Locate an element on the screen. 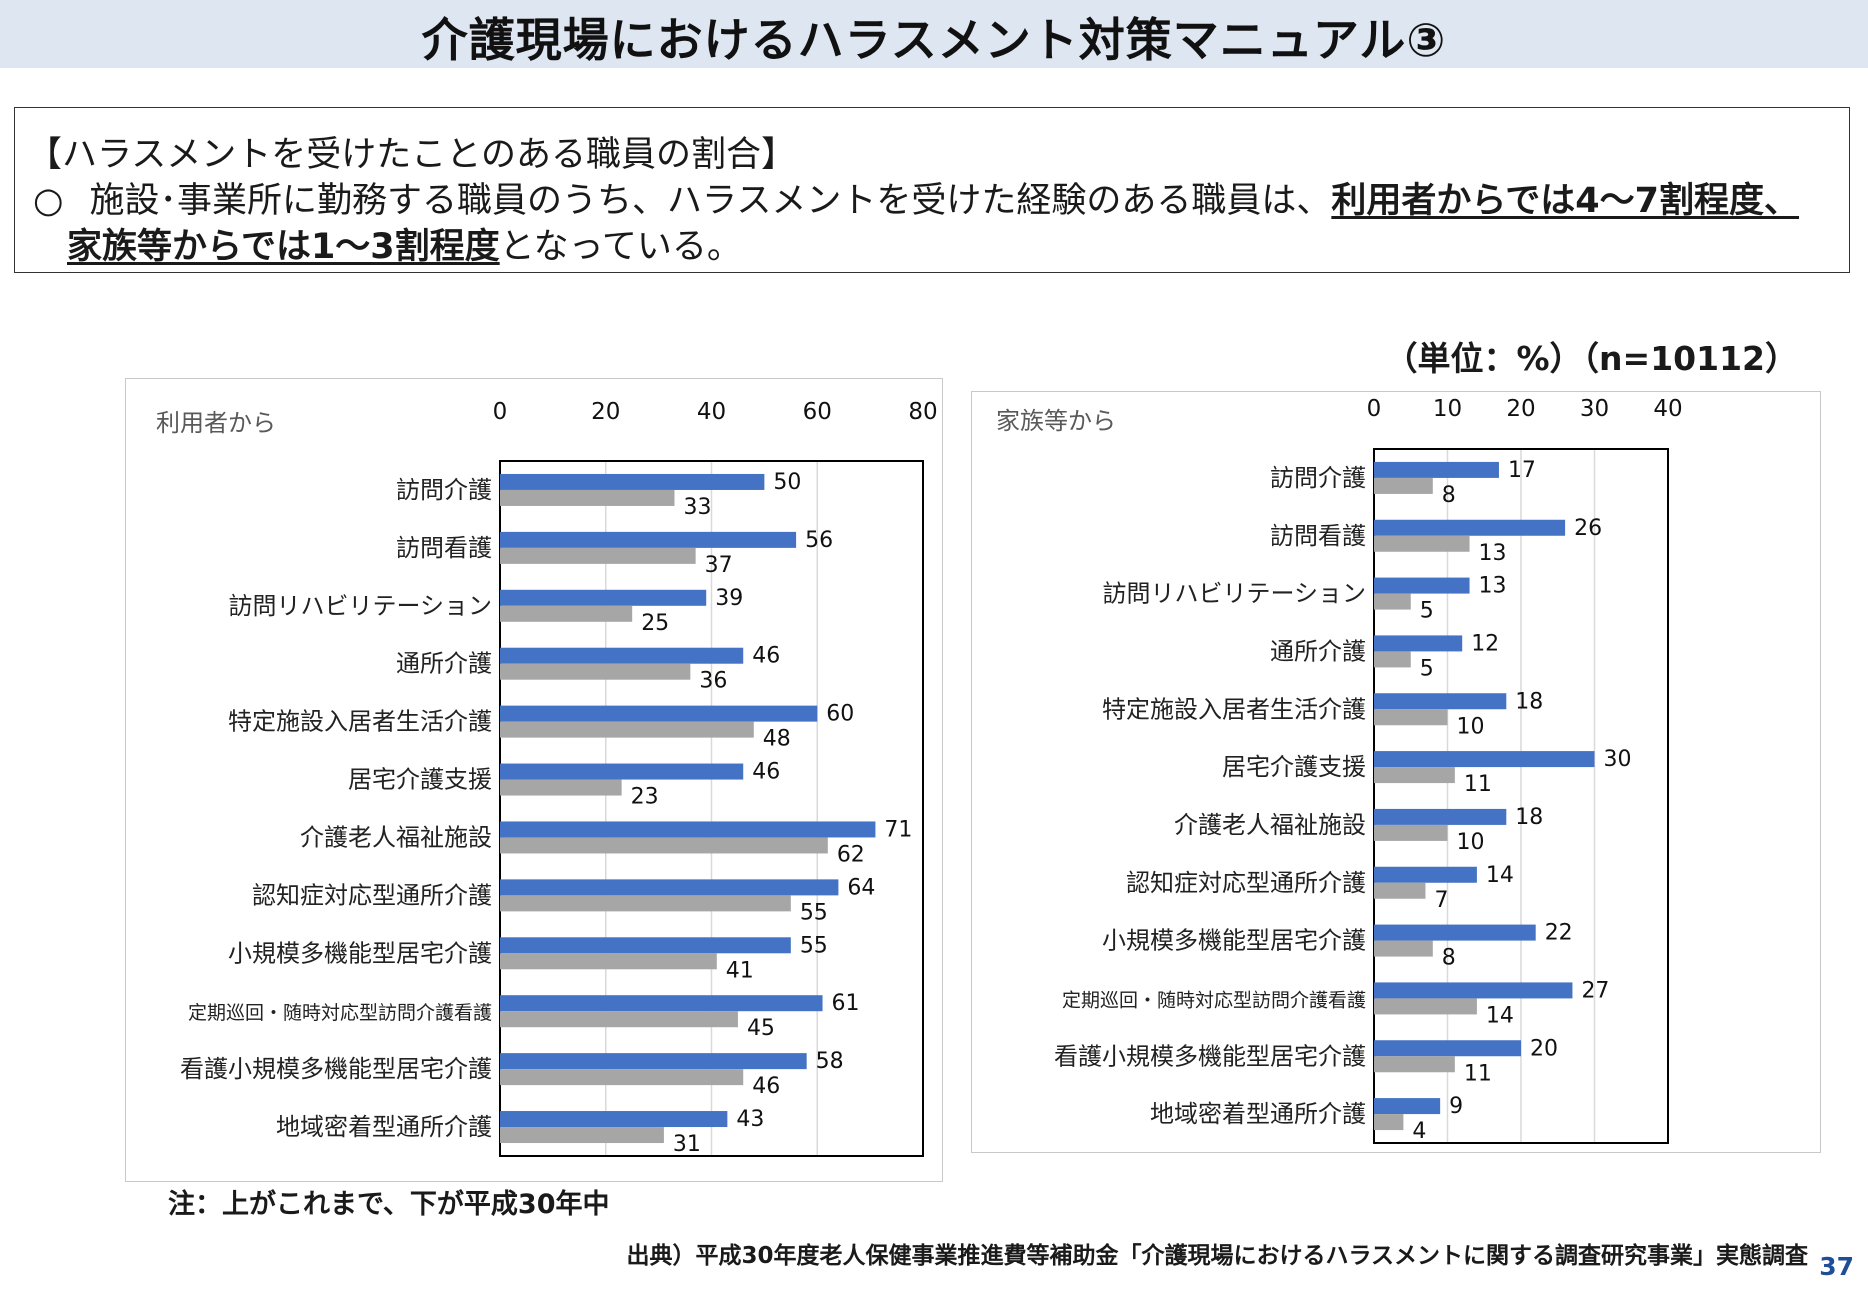 The width and height of the screenshot is (1868, 1292). data-label-fy2018: 62 is located at coordinates (851, 854).